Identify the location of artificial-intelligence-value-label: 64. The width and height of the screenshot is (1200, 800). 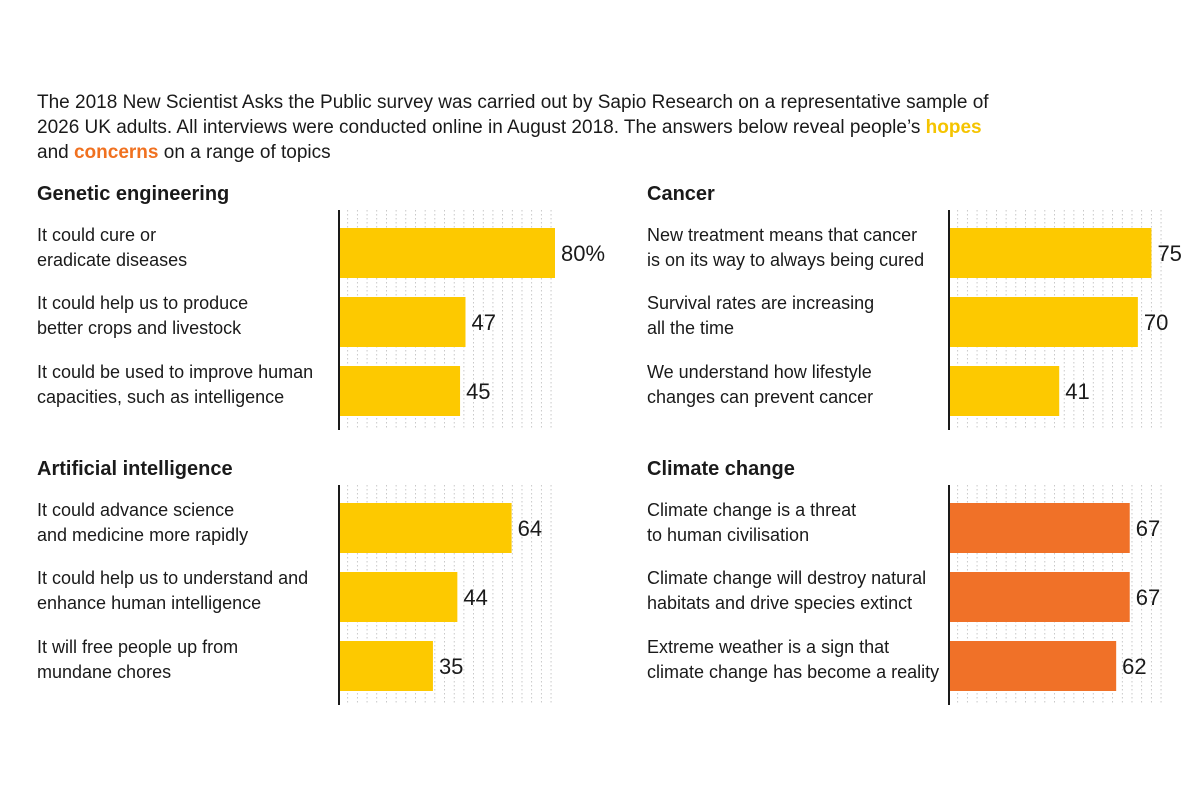
(530, 528).